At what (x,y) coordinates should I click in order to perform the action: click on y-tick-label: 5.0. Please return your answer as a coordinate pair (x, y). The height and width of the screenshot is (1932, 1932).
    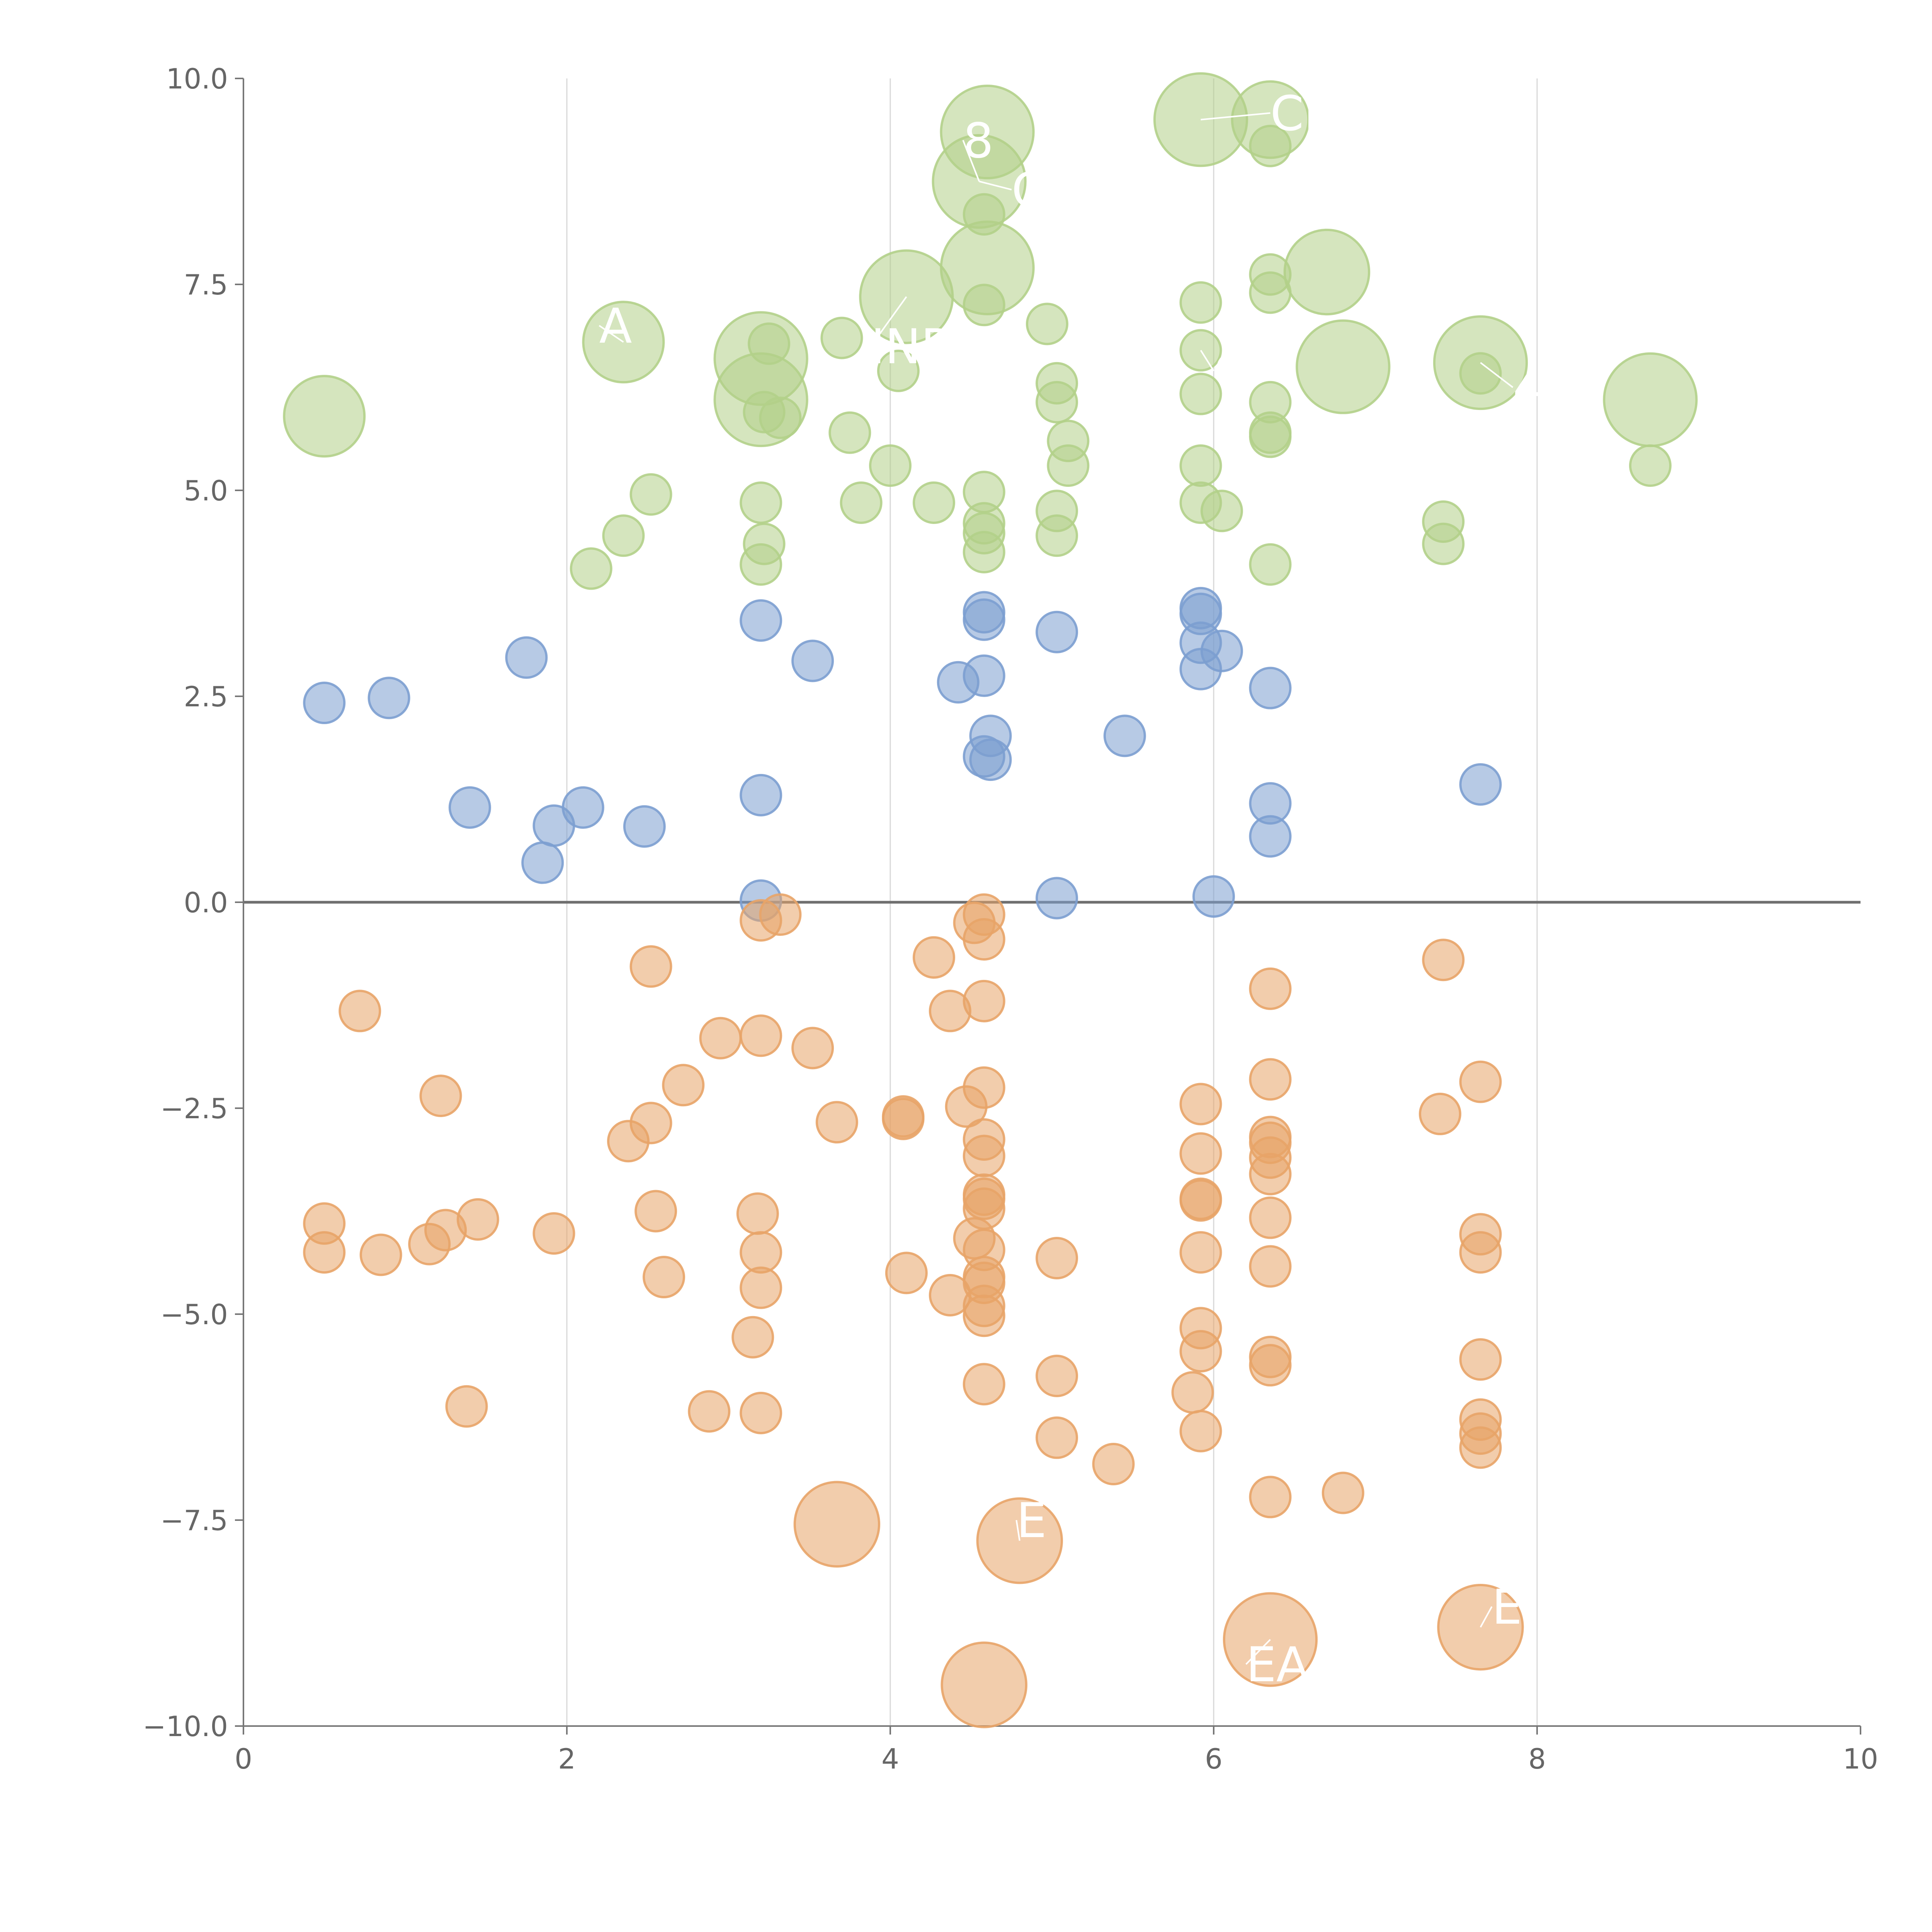
    Looking at the image, I should click on (206, 491).